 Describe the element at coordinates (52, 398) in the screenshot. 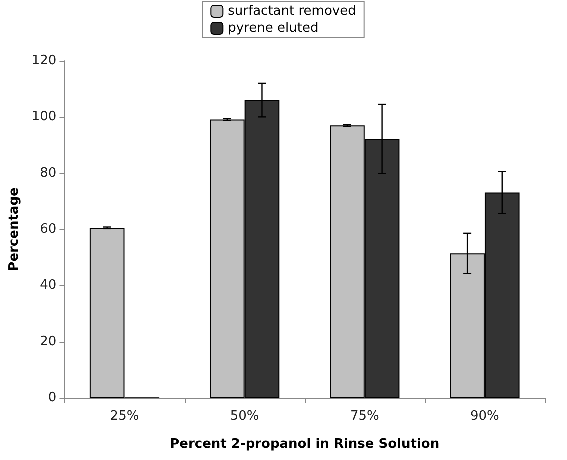

I see `y-tick-label: 0` at that location.